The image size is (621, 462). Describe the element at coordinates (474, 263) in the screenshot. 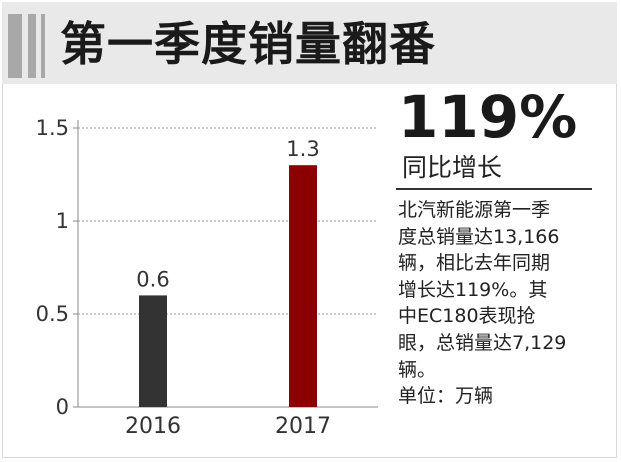

I see `description-line: 辆，相比去年同期` at that location.